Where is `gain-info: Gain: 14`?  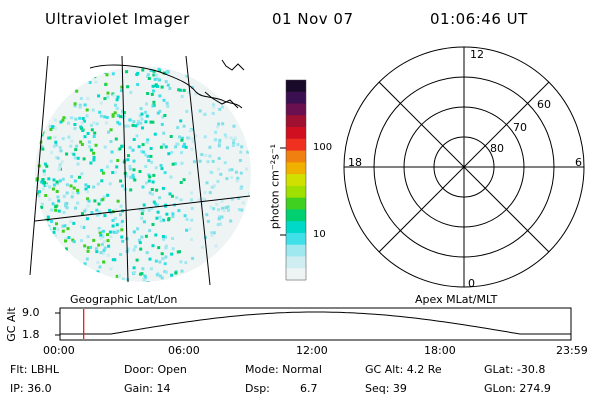
gain-info: Gain: 14 is located at coordinates (147, 388).